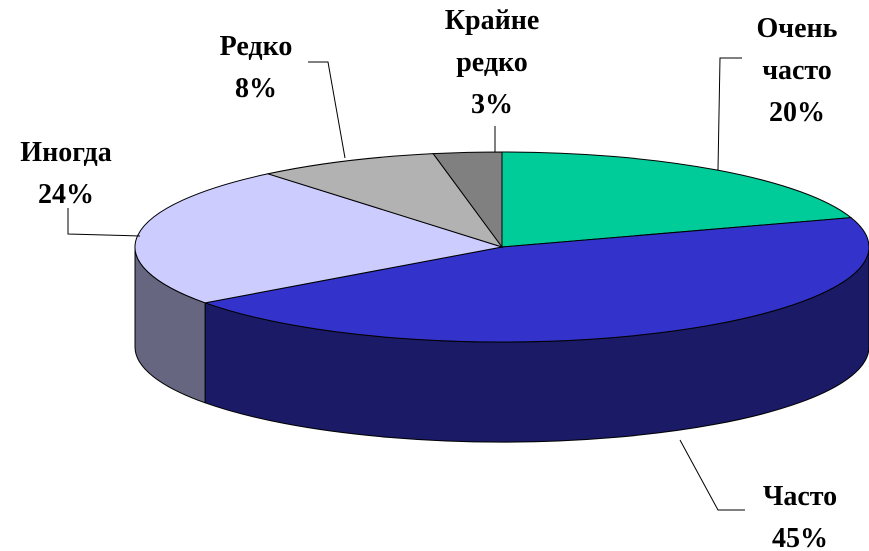 The width and height of the screenshot is (869, 551). Describe the element at coordinates (800, 537) in the screenshot. I see `value-label: 45%` at that location.